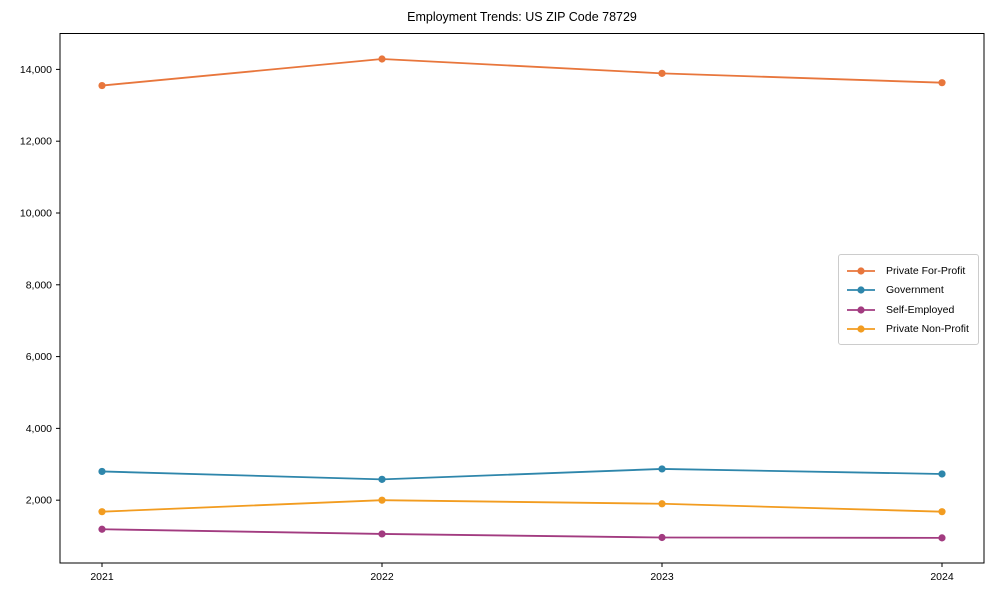  Describe the element at coordinates (662, 73) in the screenshot. I see `data-point-private-for-profit-2023` at that location.